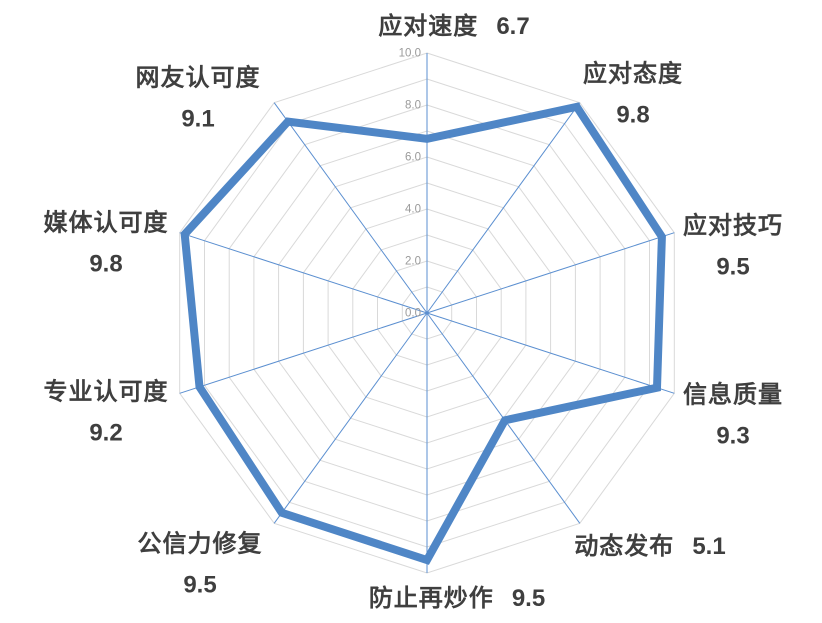 Image resolution: width=822 pixels, height=623 pixels. What do you see at coordinates (413, 314) in the screenshot?
I see `radial-tick-label: 0.0` at bounding box center [413, 314].